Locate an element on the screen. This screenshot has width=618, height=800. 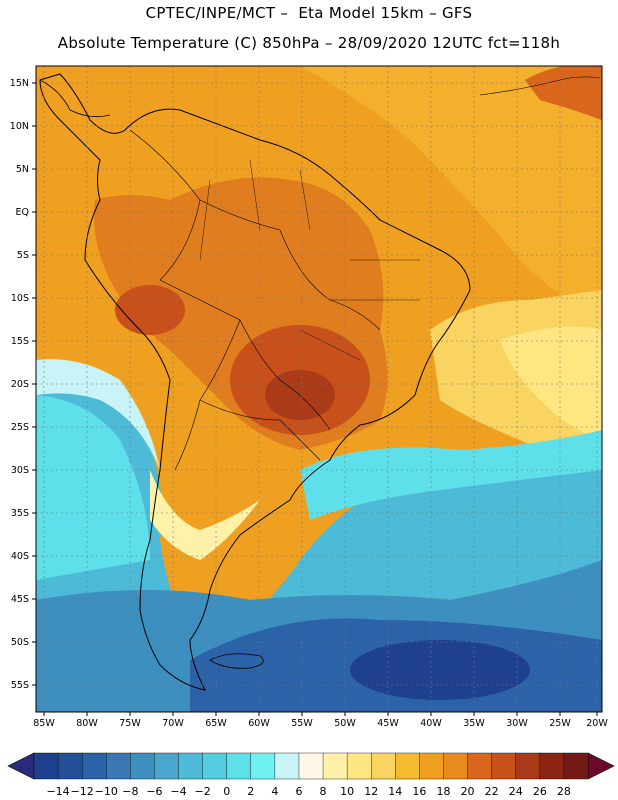
lat-label: 40S is located at coordinates (20, 556).